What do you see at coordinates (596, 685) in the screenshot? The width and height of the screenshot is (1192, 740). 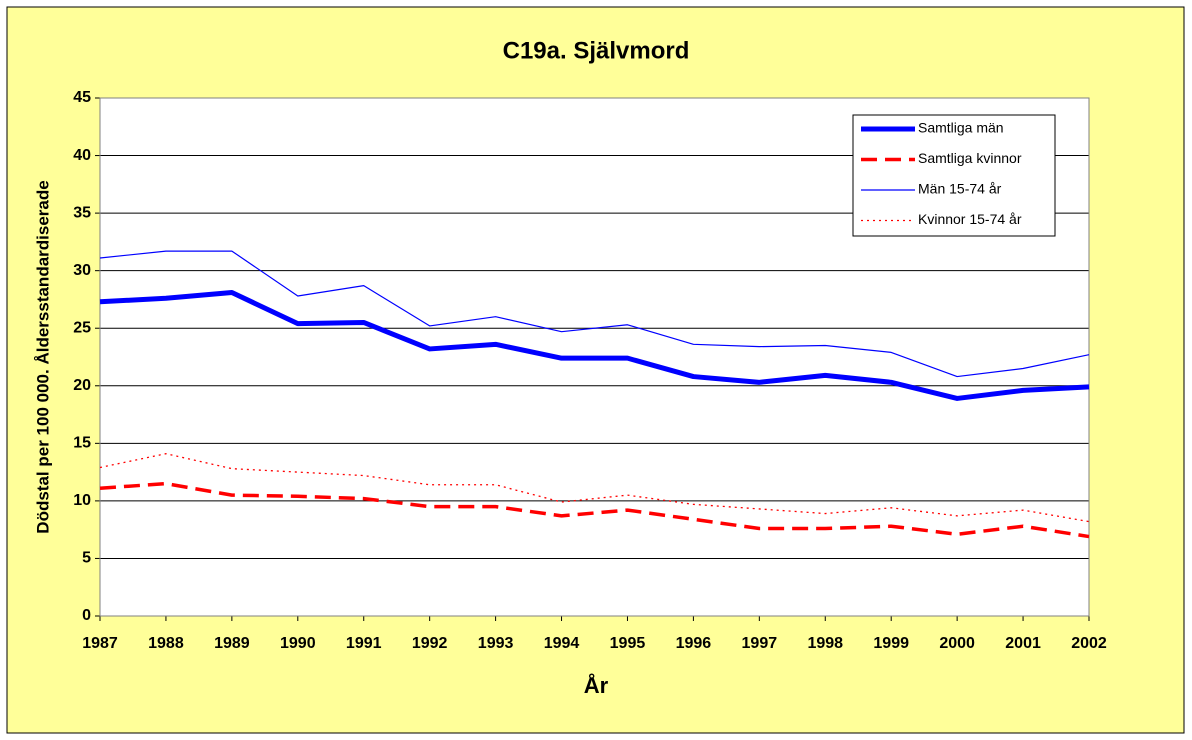 I see `x-axis-label: År` at bounding box center [596, 685].